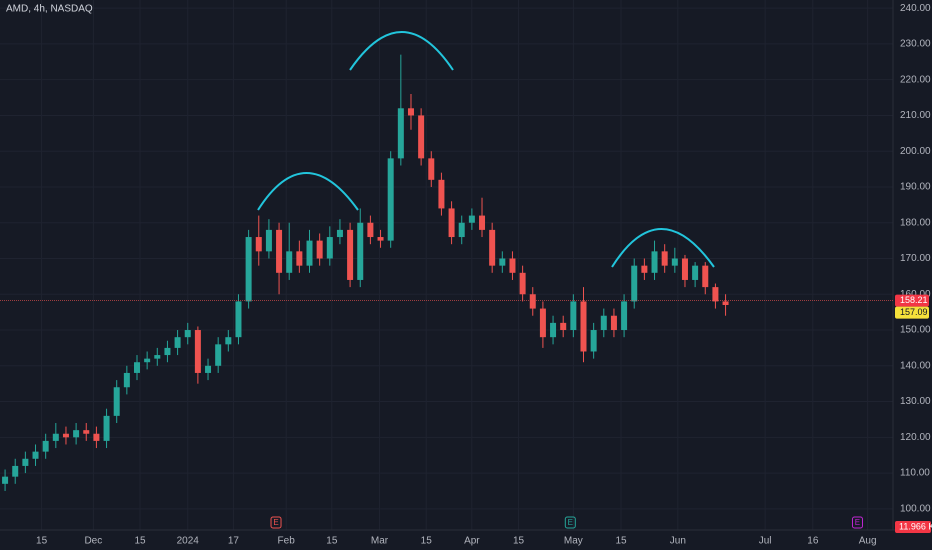 This screenshot has height=550, width=932. Describe the element at coordinates (663, 248) in the screenshot. I see `right-shoulder-arc` at that location.